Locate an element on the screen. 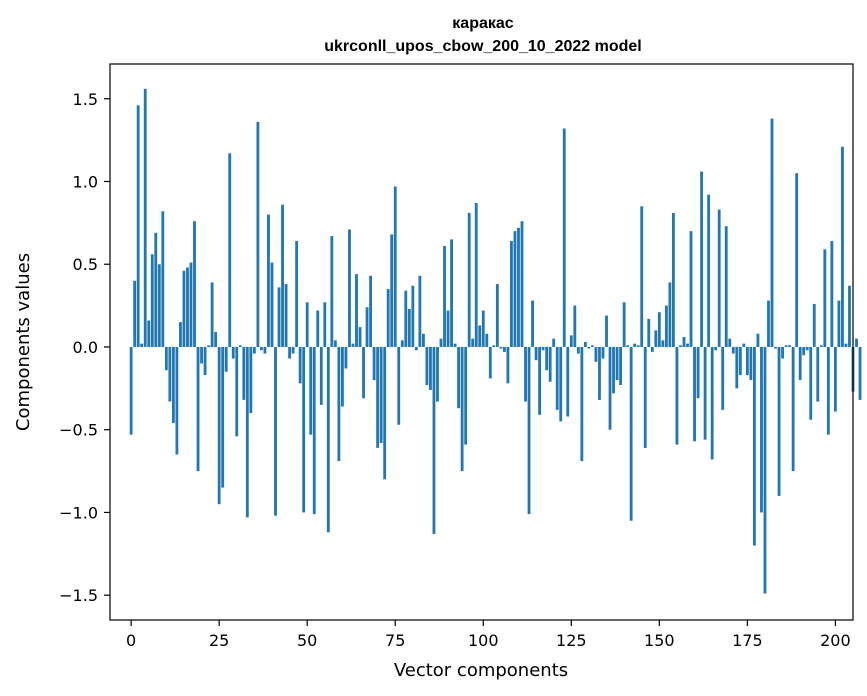 The image size is (867, 696). x-tick-label: 200 is located at coordinates (835, 640).